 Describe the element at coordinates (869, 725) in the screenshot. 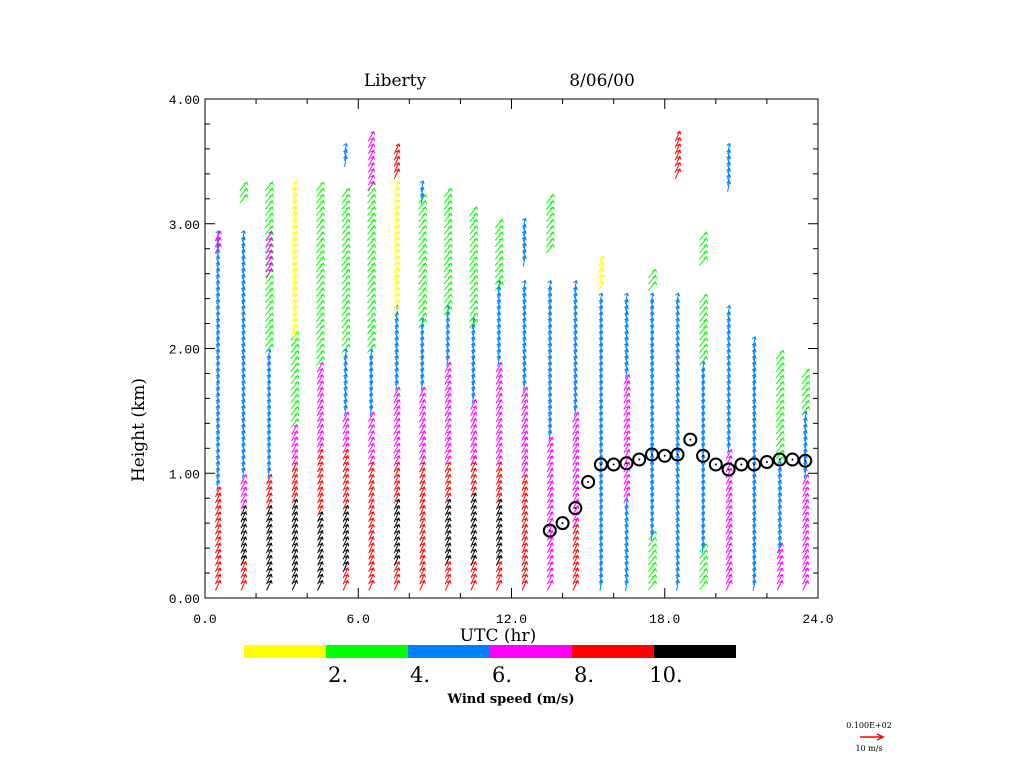

I see `reference-vector-scale: 0.100E+02` at that location.